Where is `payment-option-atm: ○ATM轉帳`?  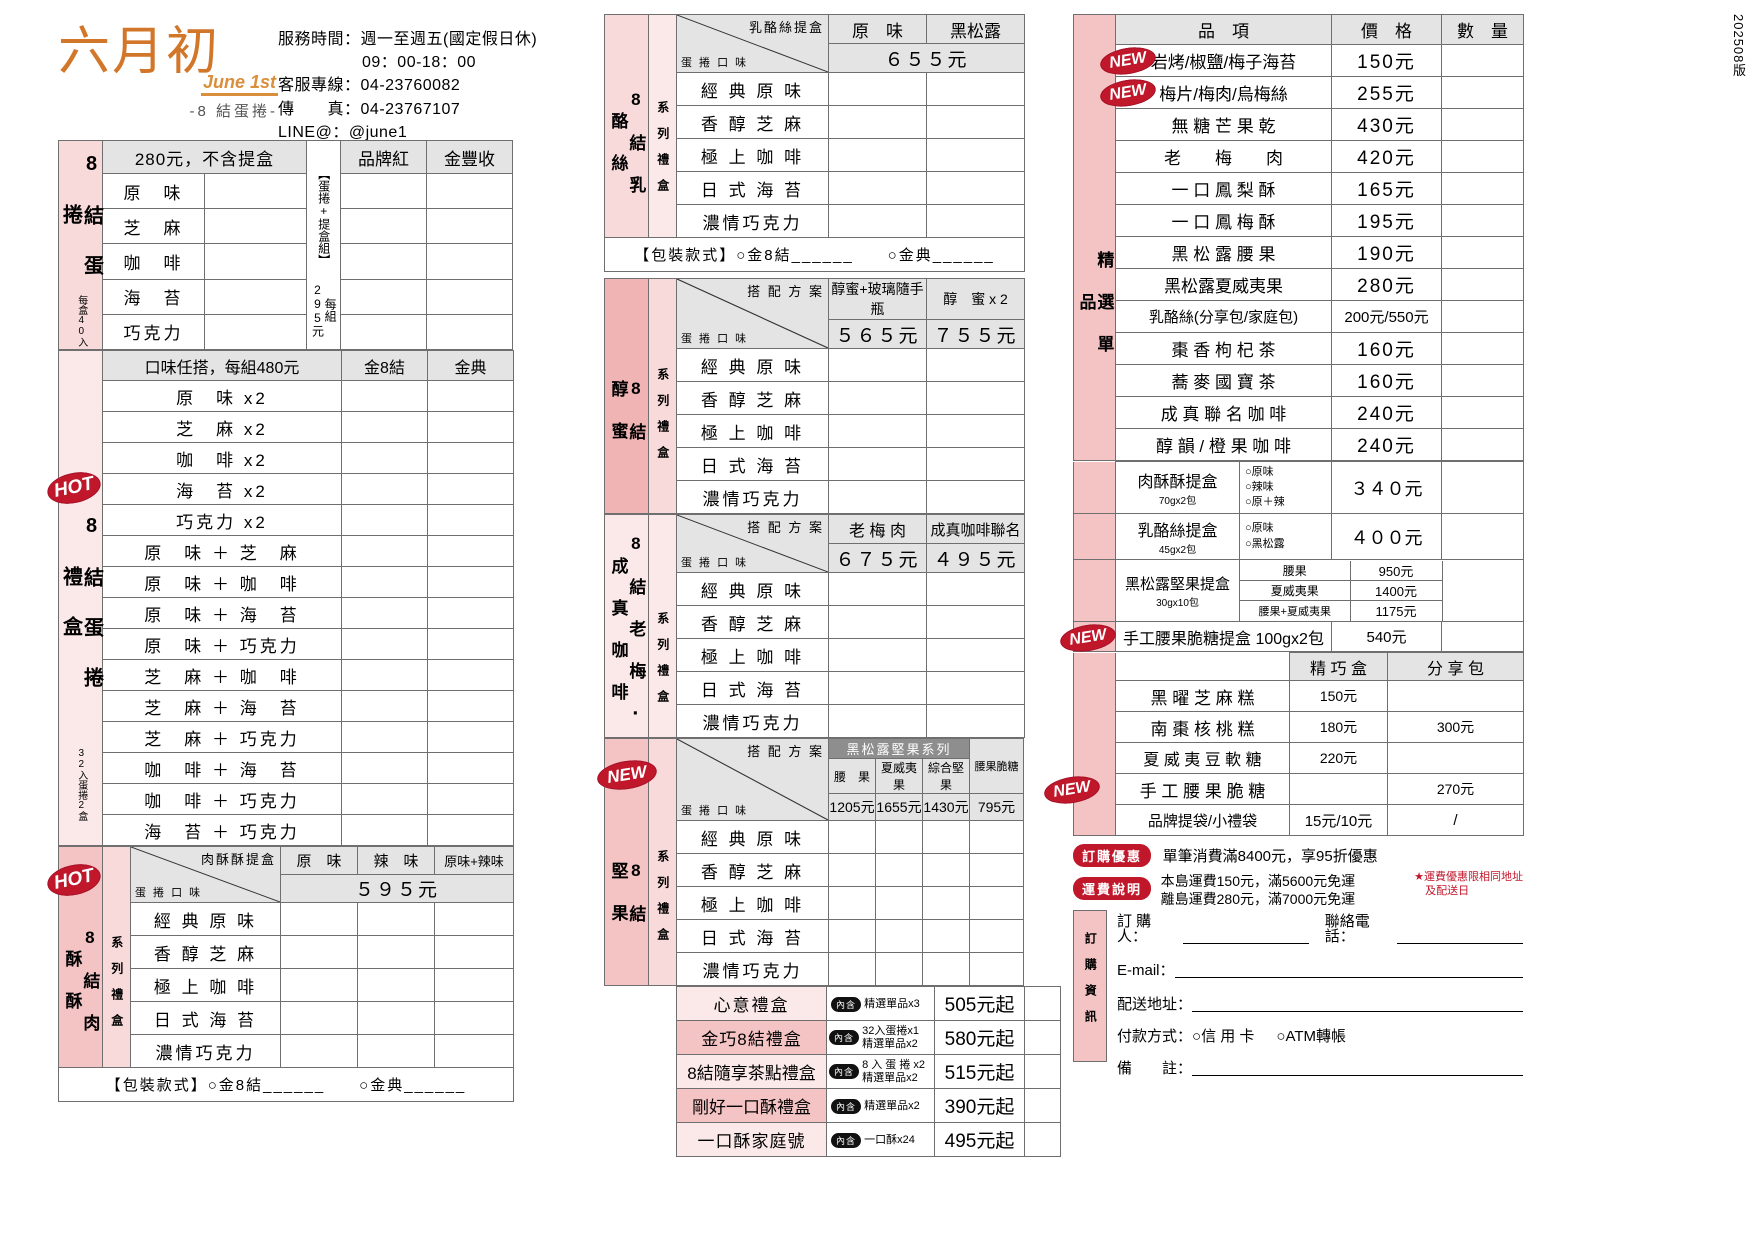
payment-option-atm: ○ATM轉帳 is located at coordinates (1311, 1036).